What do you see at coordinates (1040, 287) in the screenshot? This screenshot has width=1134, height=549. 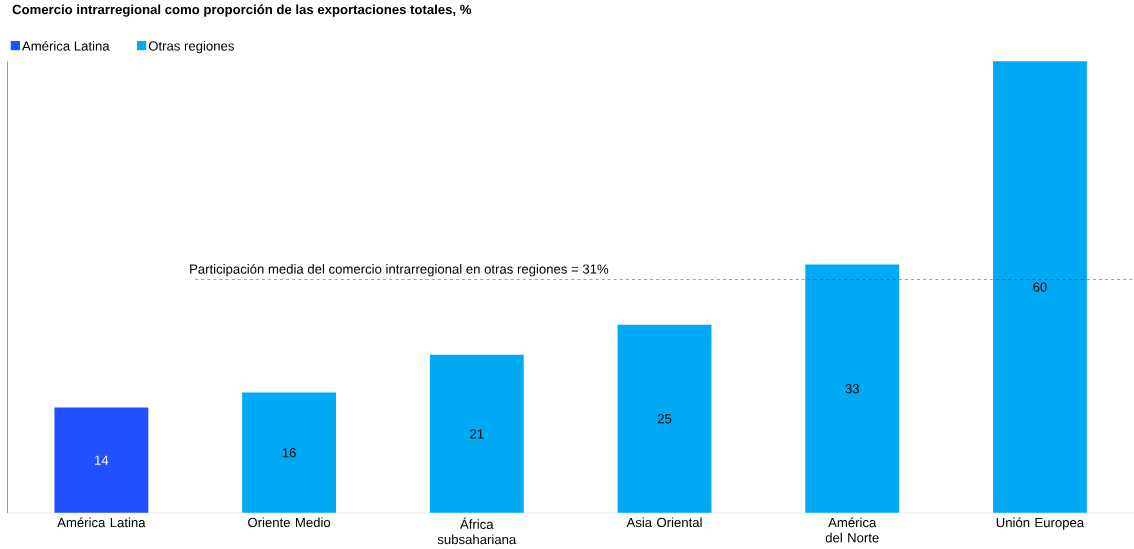 I see `data-label: 60` at bounding box center [1040, 287].